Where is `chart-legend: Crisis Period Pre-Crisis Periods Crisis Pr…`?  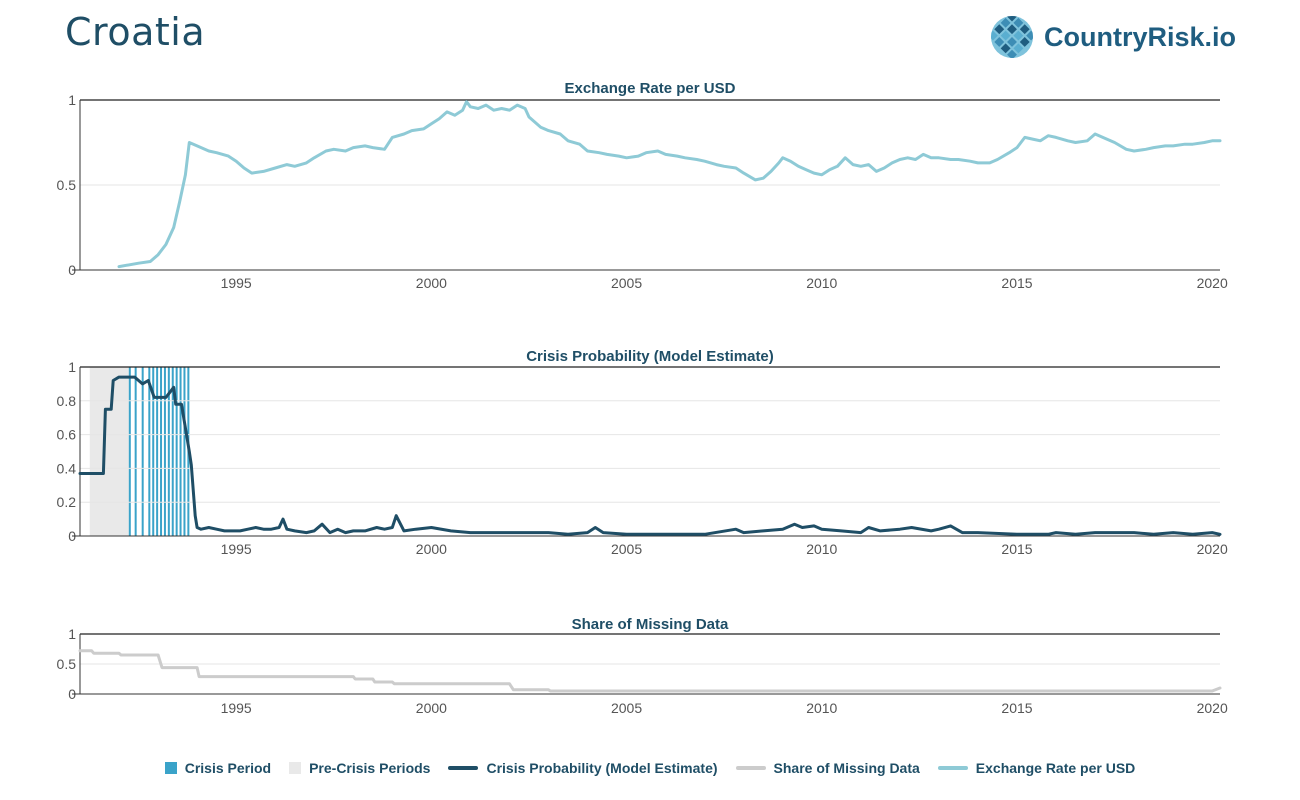 chart-legend: Crisis Period Pre-Crisis Periods Crisis Pr… is located at coordinates (650, 768).